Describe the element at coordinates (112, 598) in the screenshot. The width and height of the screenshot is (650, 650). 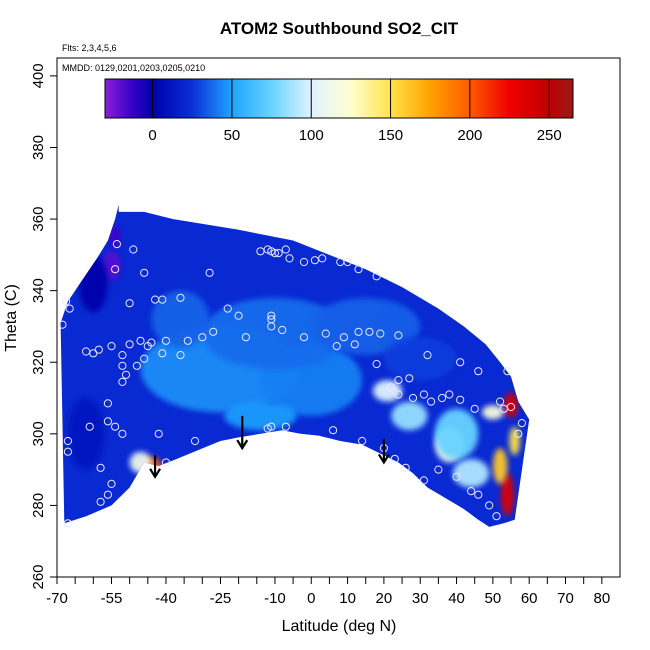
I see `x-tick-label: -55` at that location.